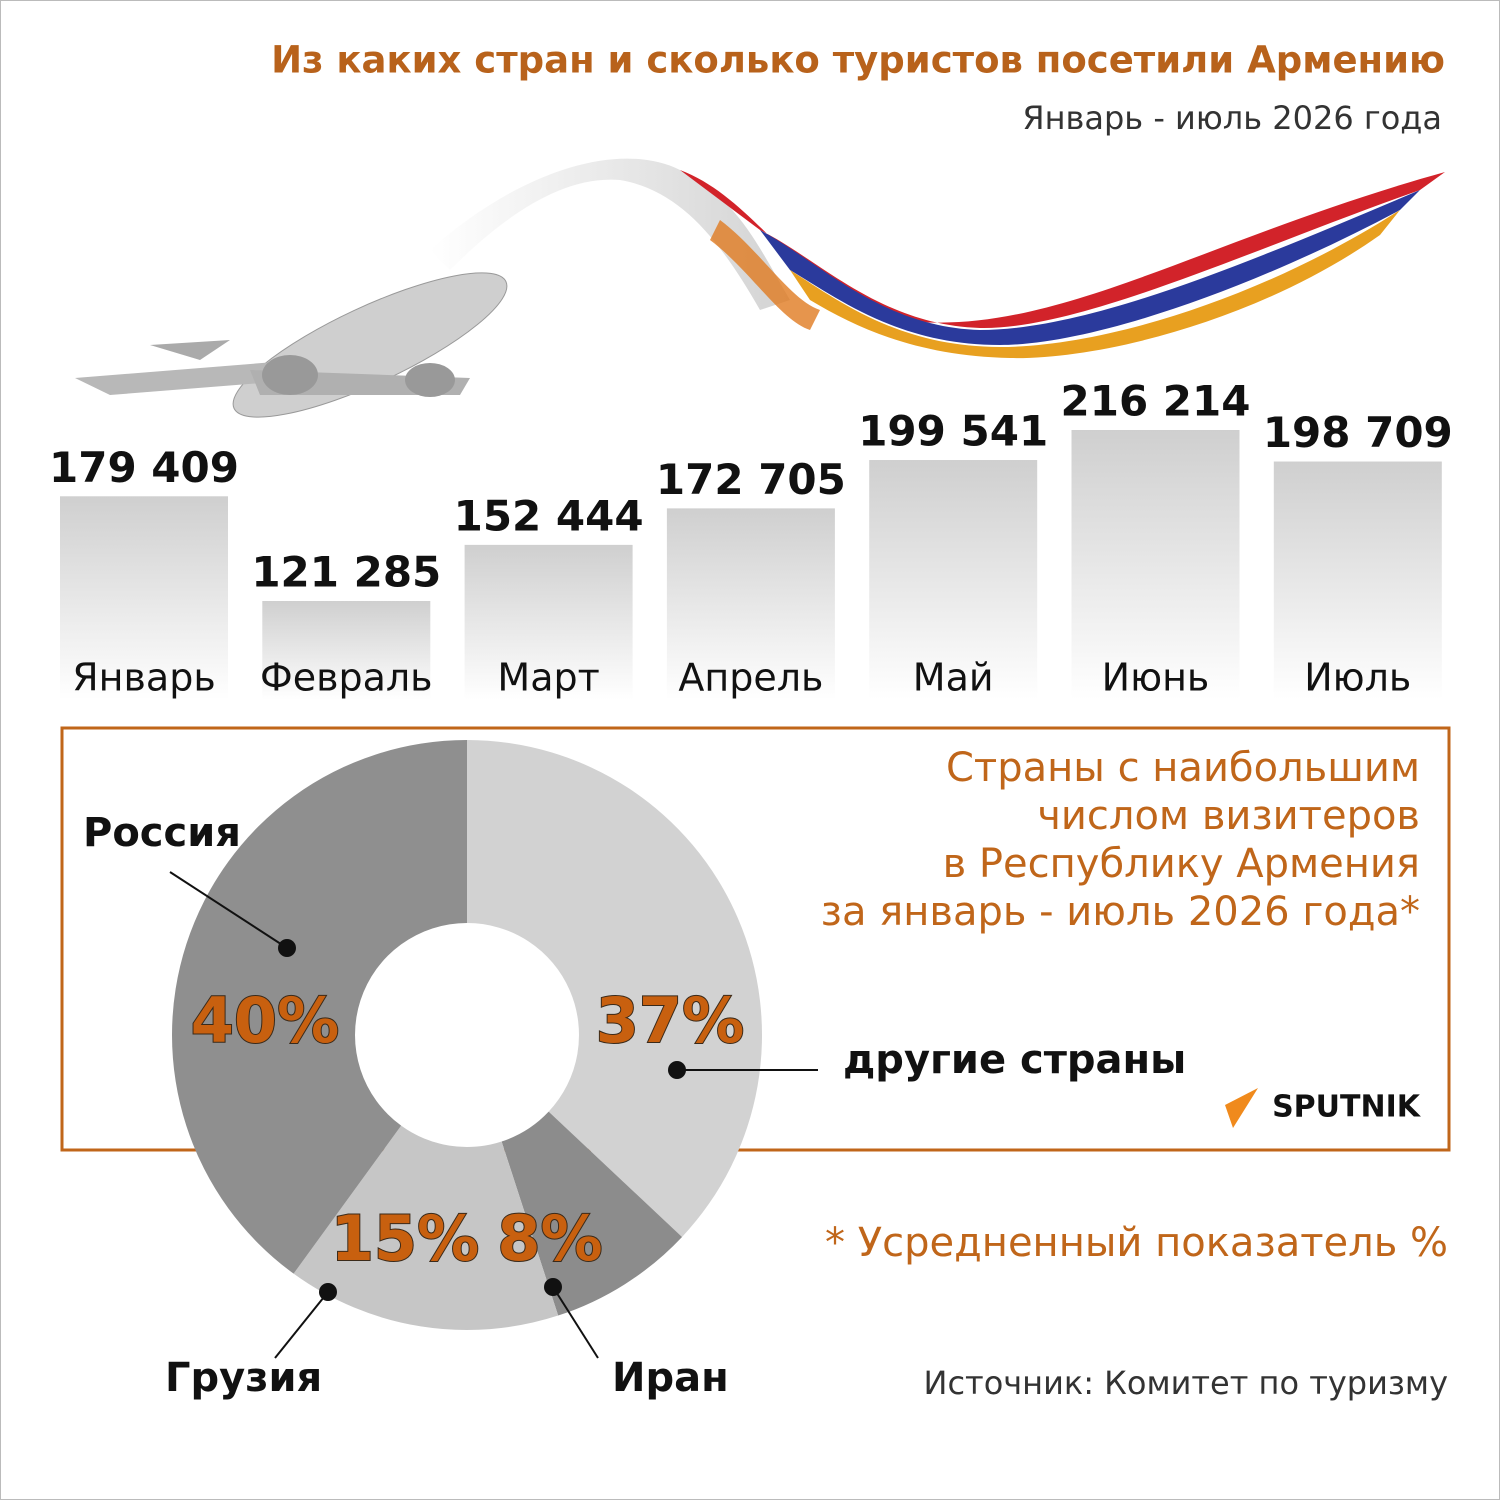 Image resolution: width=1500 pixels, height=1500 pixels. I want to click on value-label: 198 709, so click(1358, 432).